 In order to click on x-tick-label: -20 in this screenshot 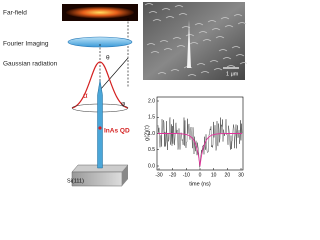, I will do `click(172, 175)`.